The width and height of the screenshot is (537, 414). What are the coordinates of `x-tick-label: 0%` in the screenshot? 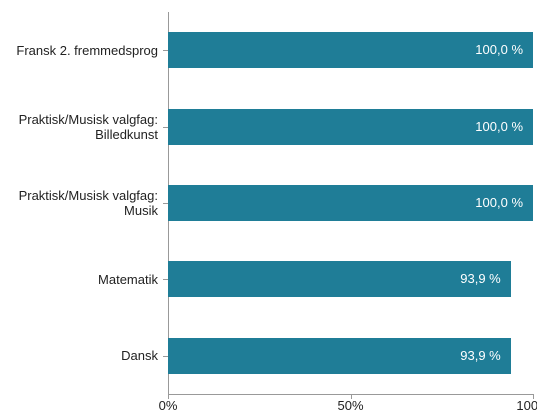 It's located at (168, 405).